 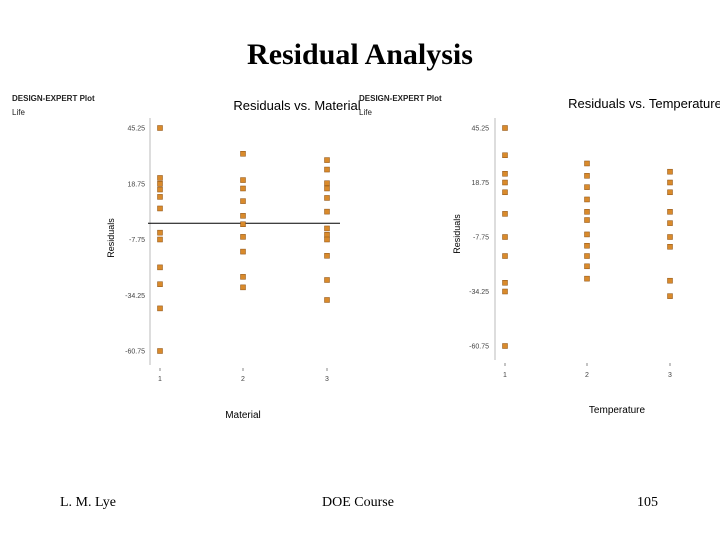 I want to click on chart-1-x-tick-label: 3, so click(x=327, y=379).